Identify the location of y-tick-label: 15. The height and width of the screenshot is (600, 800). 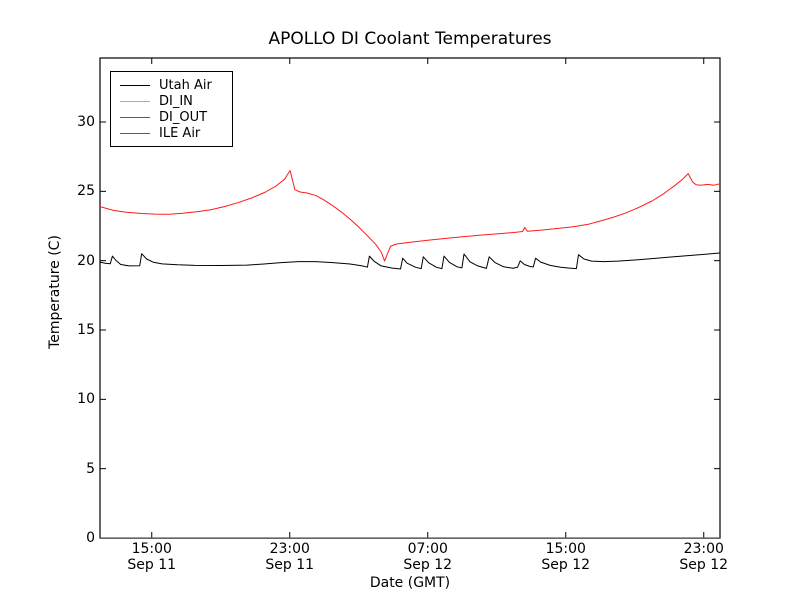
(86, 330).